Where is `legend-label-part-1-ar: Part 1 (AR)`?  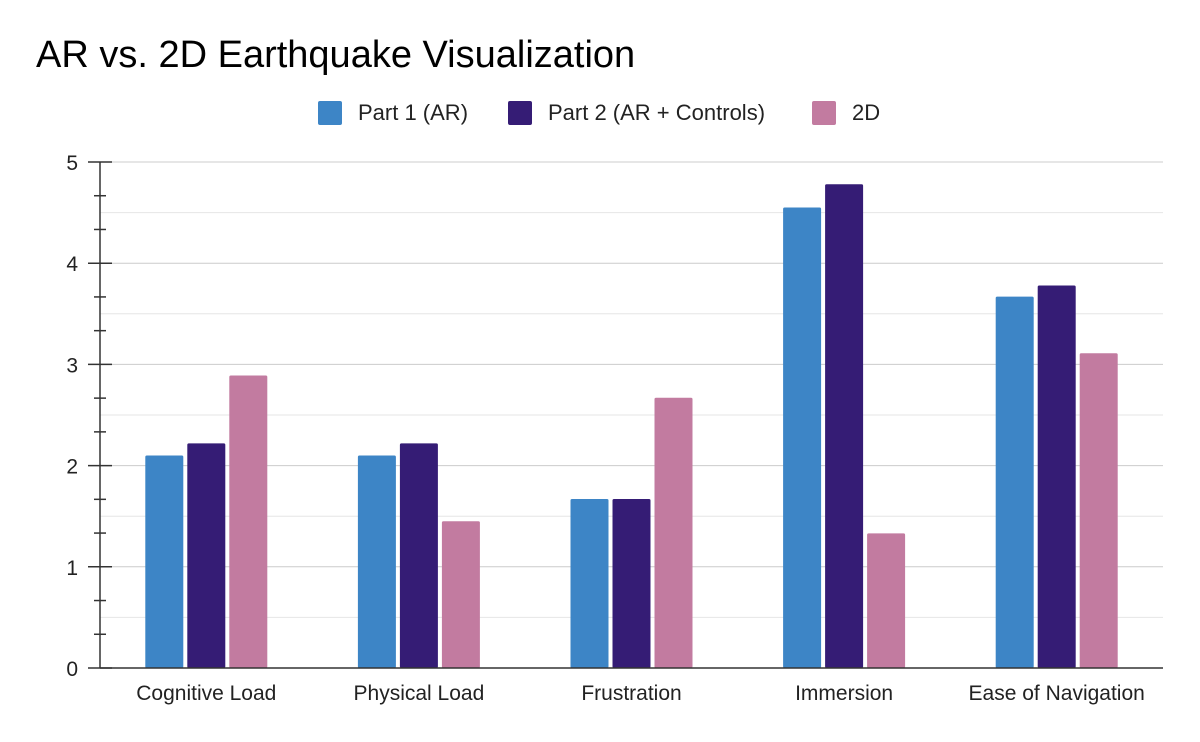 legend-label-part-1-ar: Part 1 (AR) is located at coordinates (413, 112).